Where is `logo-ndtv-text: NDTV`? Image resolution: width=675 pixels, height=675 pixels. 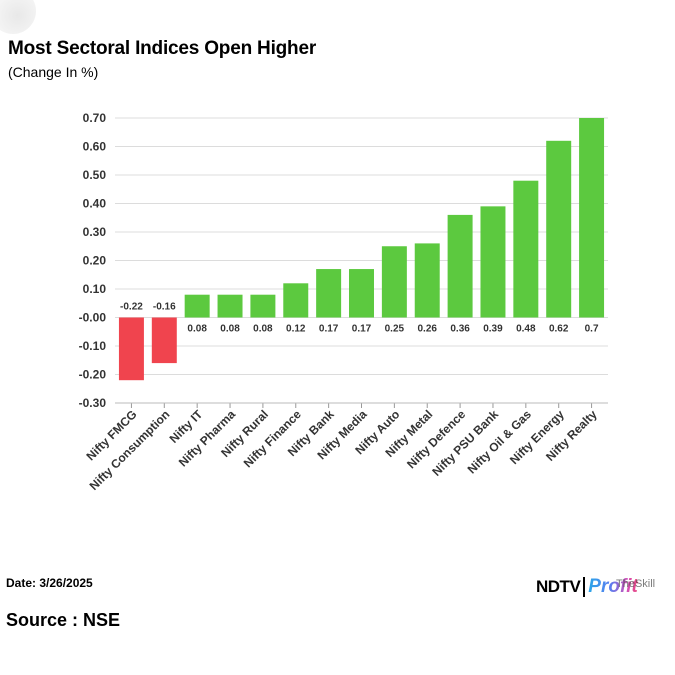
logo-ndtv-text: NDTV is located at coordinates (558, 586).